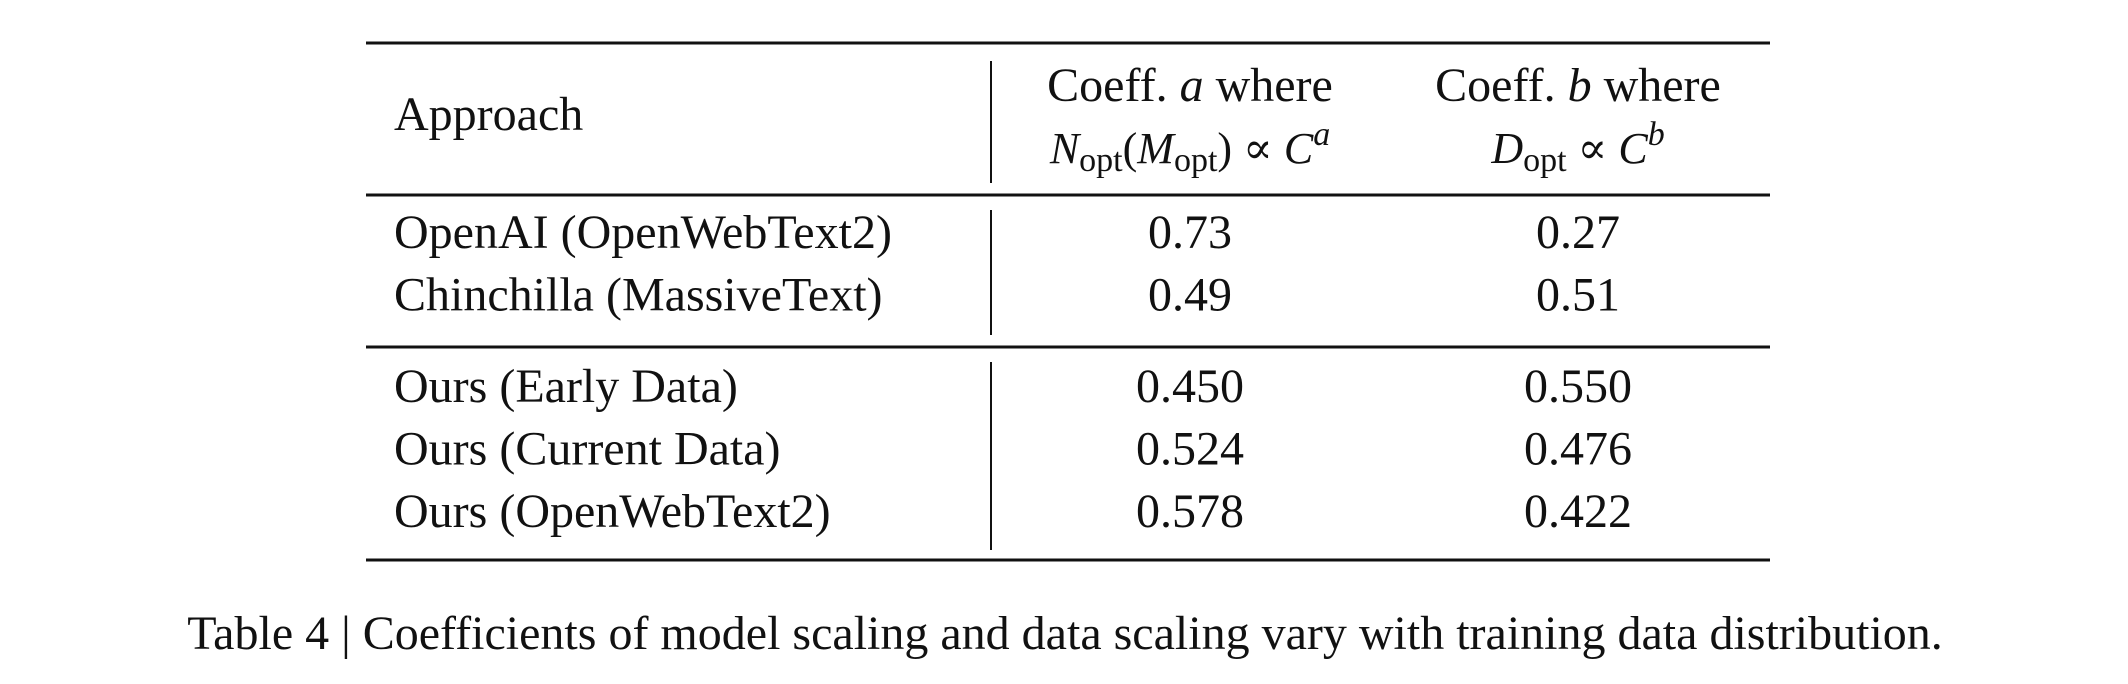 Image resolution: width=2128 pixels, height=684 pixels. What do you see at coordinates (1578, 295) in the screenshot?
I see `coeff-b-value: 0.51` at bounding box center [1578, 295].